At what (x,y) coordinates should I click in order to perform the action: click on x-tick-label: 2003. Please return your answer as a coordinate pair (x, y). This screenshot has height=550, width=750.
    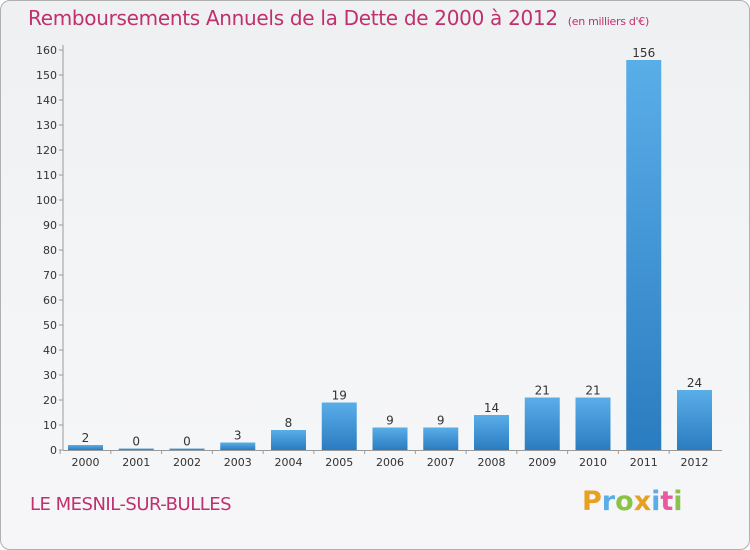
    Looking at the image, I should click on (238, 462).